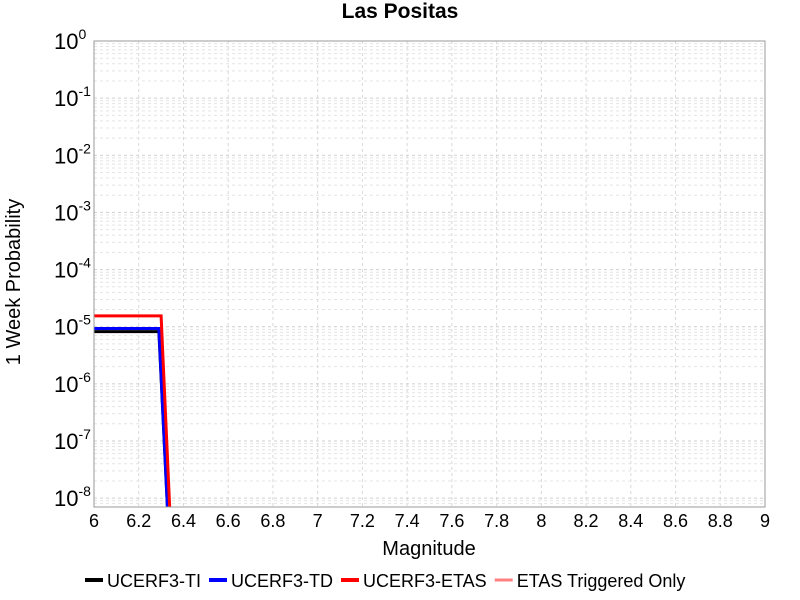 Image resolution: width=800 pixels, height=600 pixels. I want to click on series-group, so click(133, 410).